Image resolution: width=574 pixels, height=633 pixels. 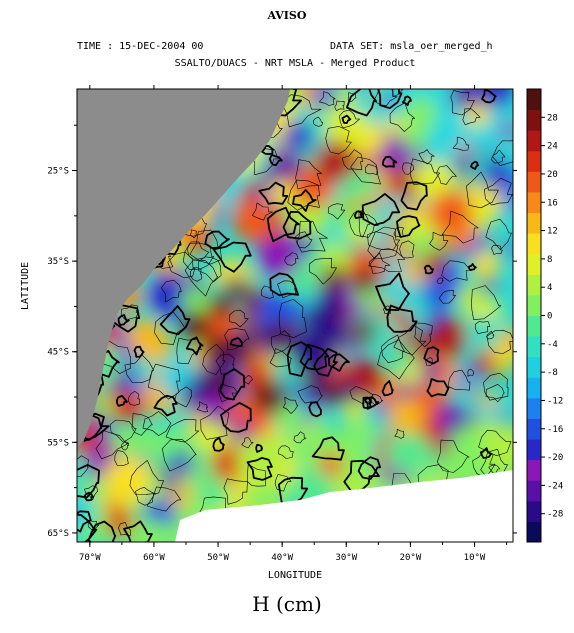 What do you see at coordinates (58, 353) in the screenshot?
I see `y-tick-label: 45°S` at bounding box center [58, 353].